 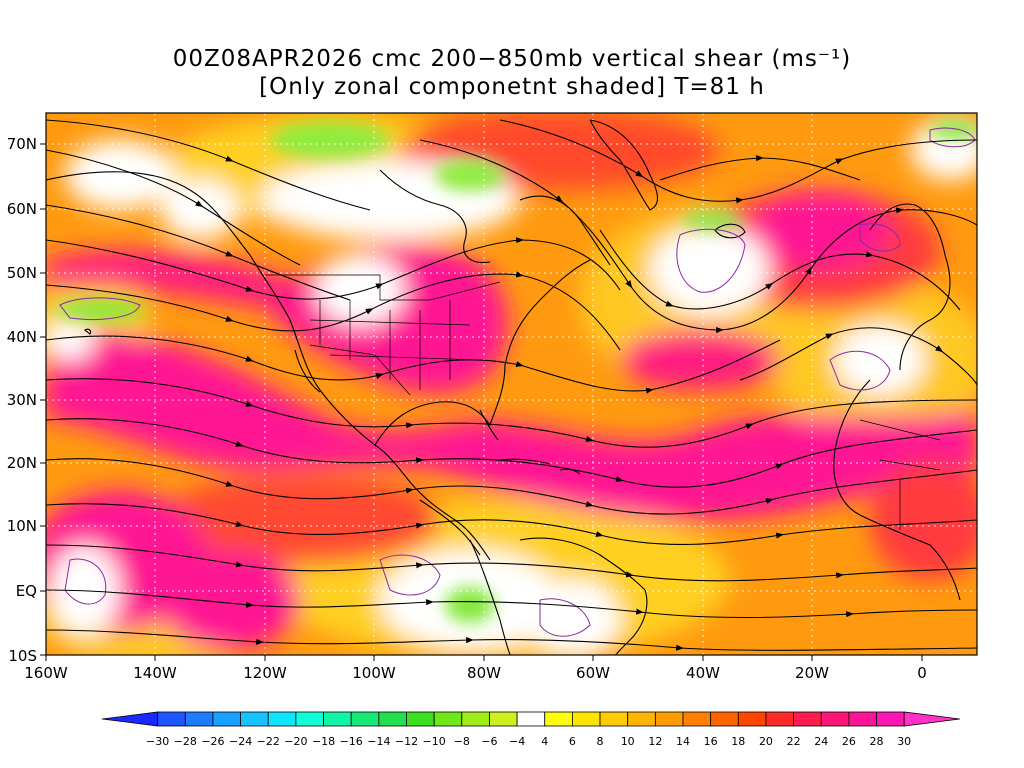 What do you see at coordinates (593, 673) in the screenshot?
I see `lon-label: 60W` at bounding box center [593, 673].